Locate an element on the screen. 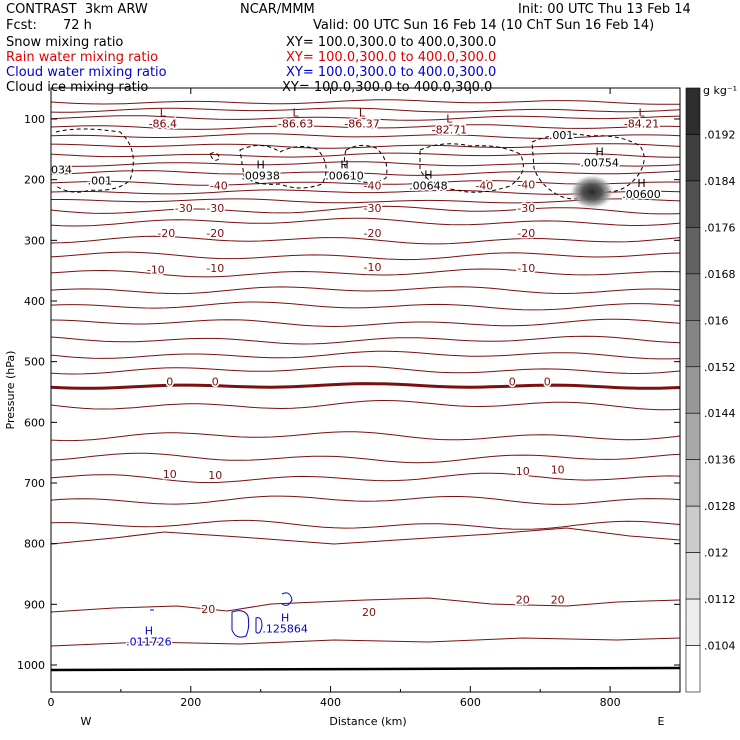  cloud-water-contour is located at coordinates (240, 624).